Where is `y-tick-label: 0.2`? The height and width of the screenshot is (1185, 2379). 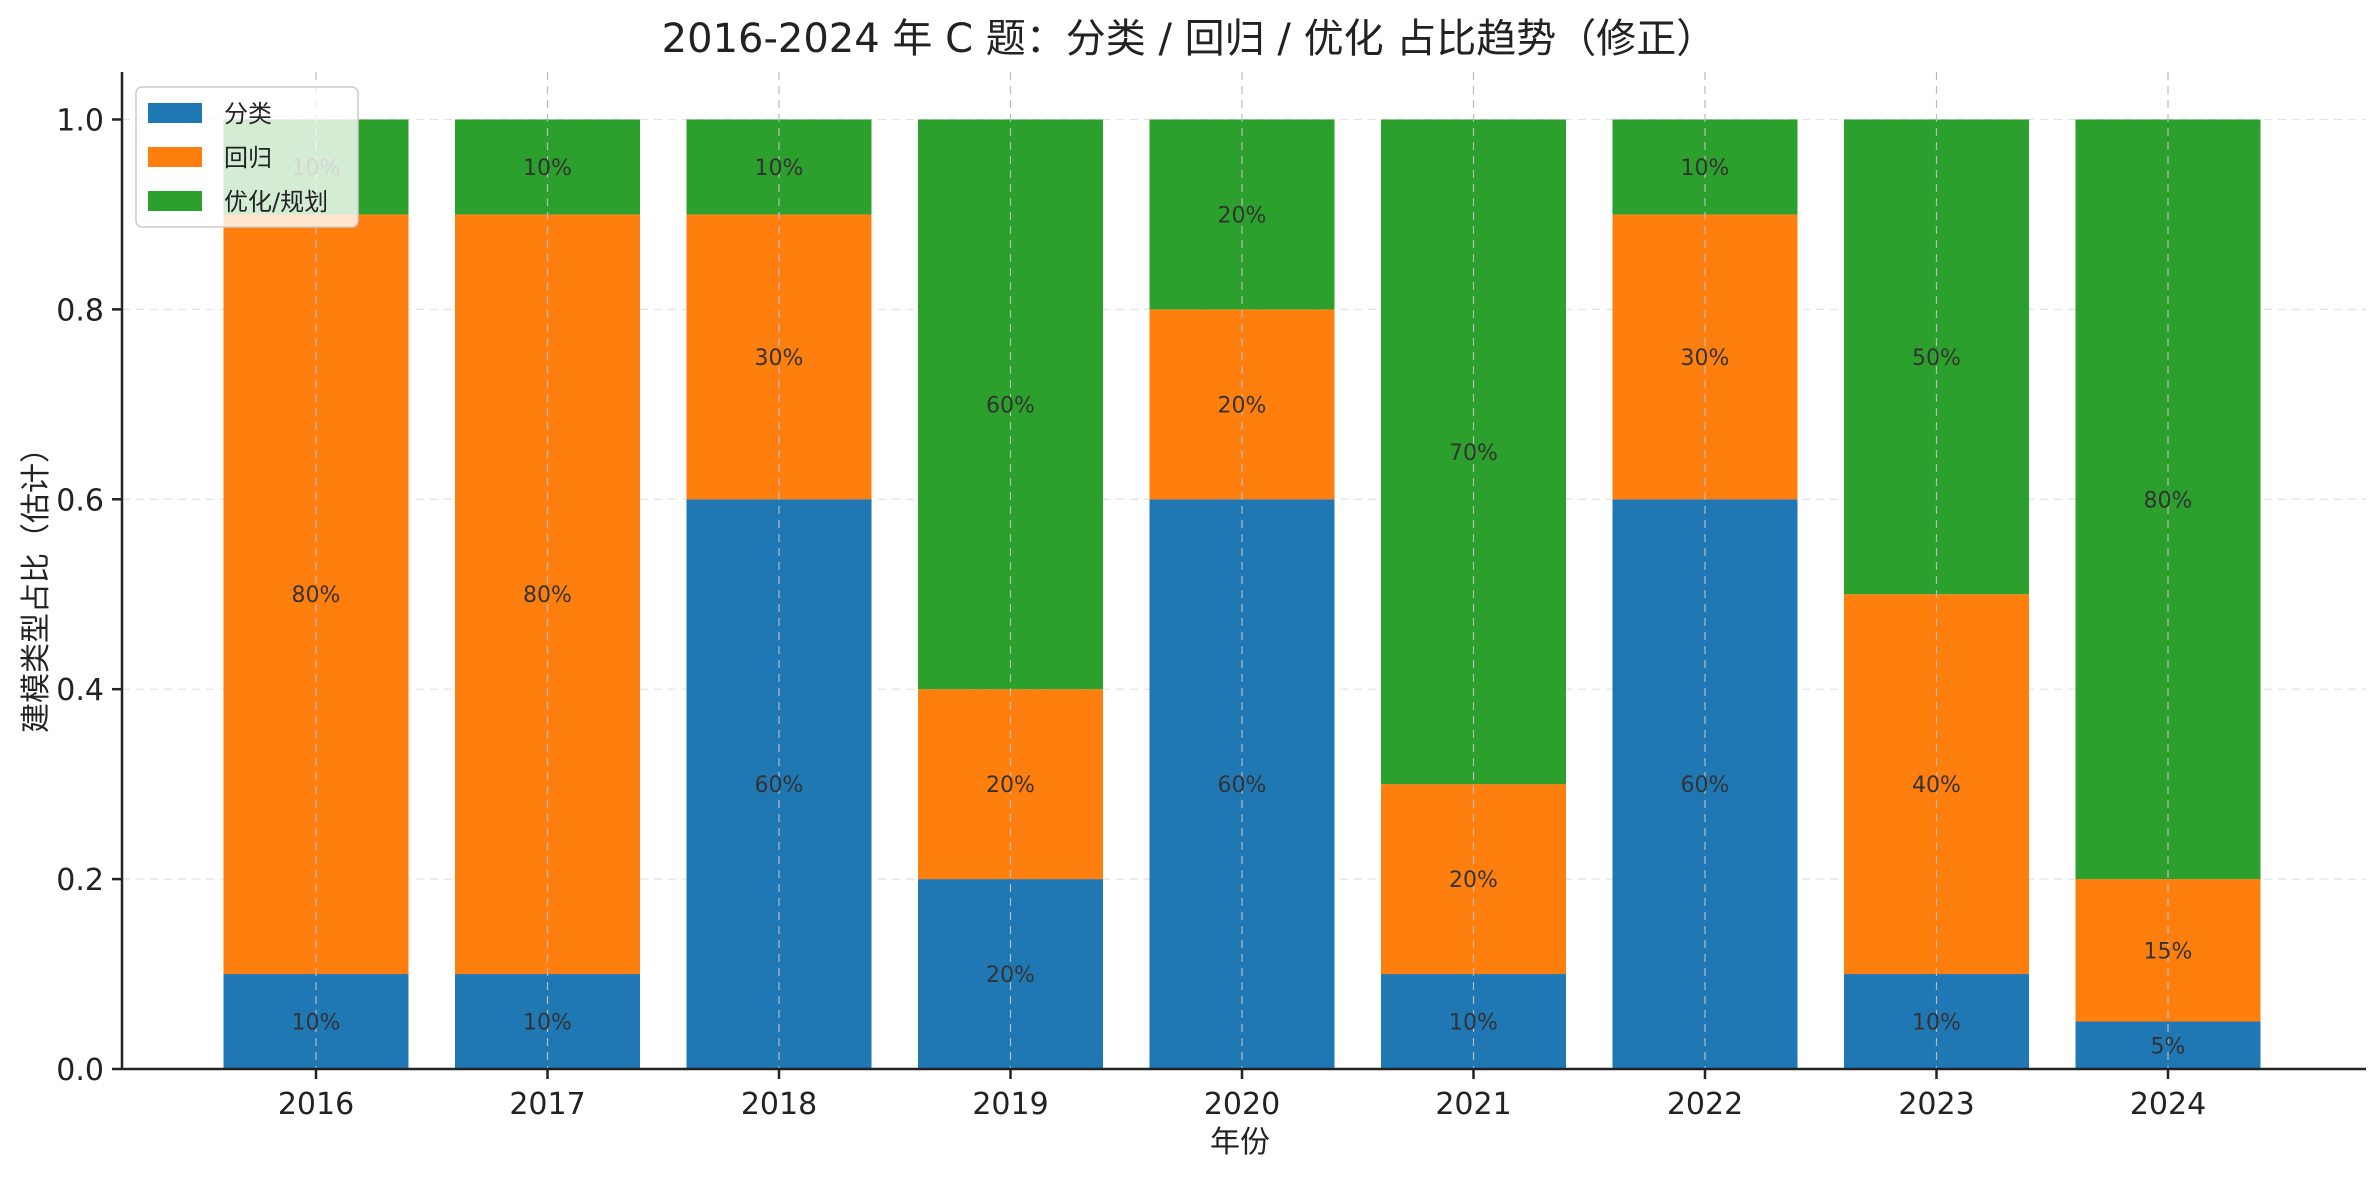 y-tick-label: 0.2 is located at coordinates (80, 880).